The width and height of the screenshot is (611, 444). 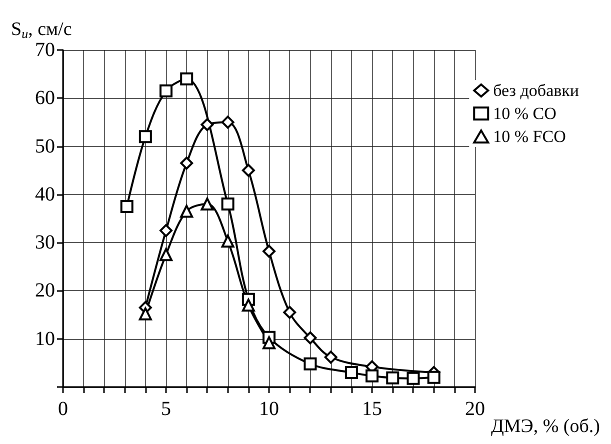 I want to click on legend-label: 10 % FCO, so click(x=529, y=136).